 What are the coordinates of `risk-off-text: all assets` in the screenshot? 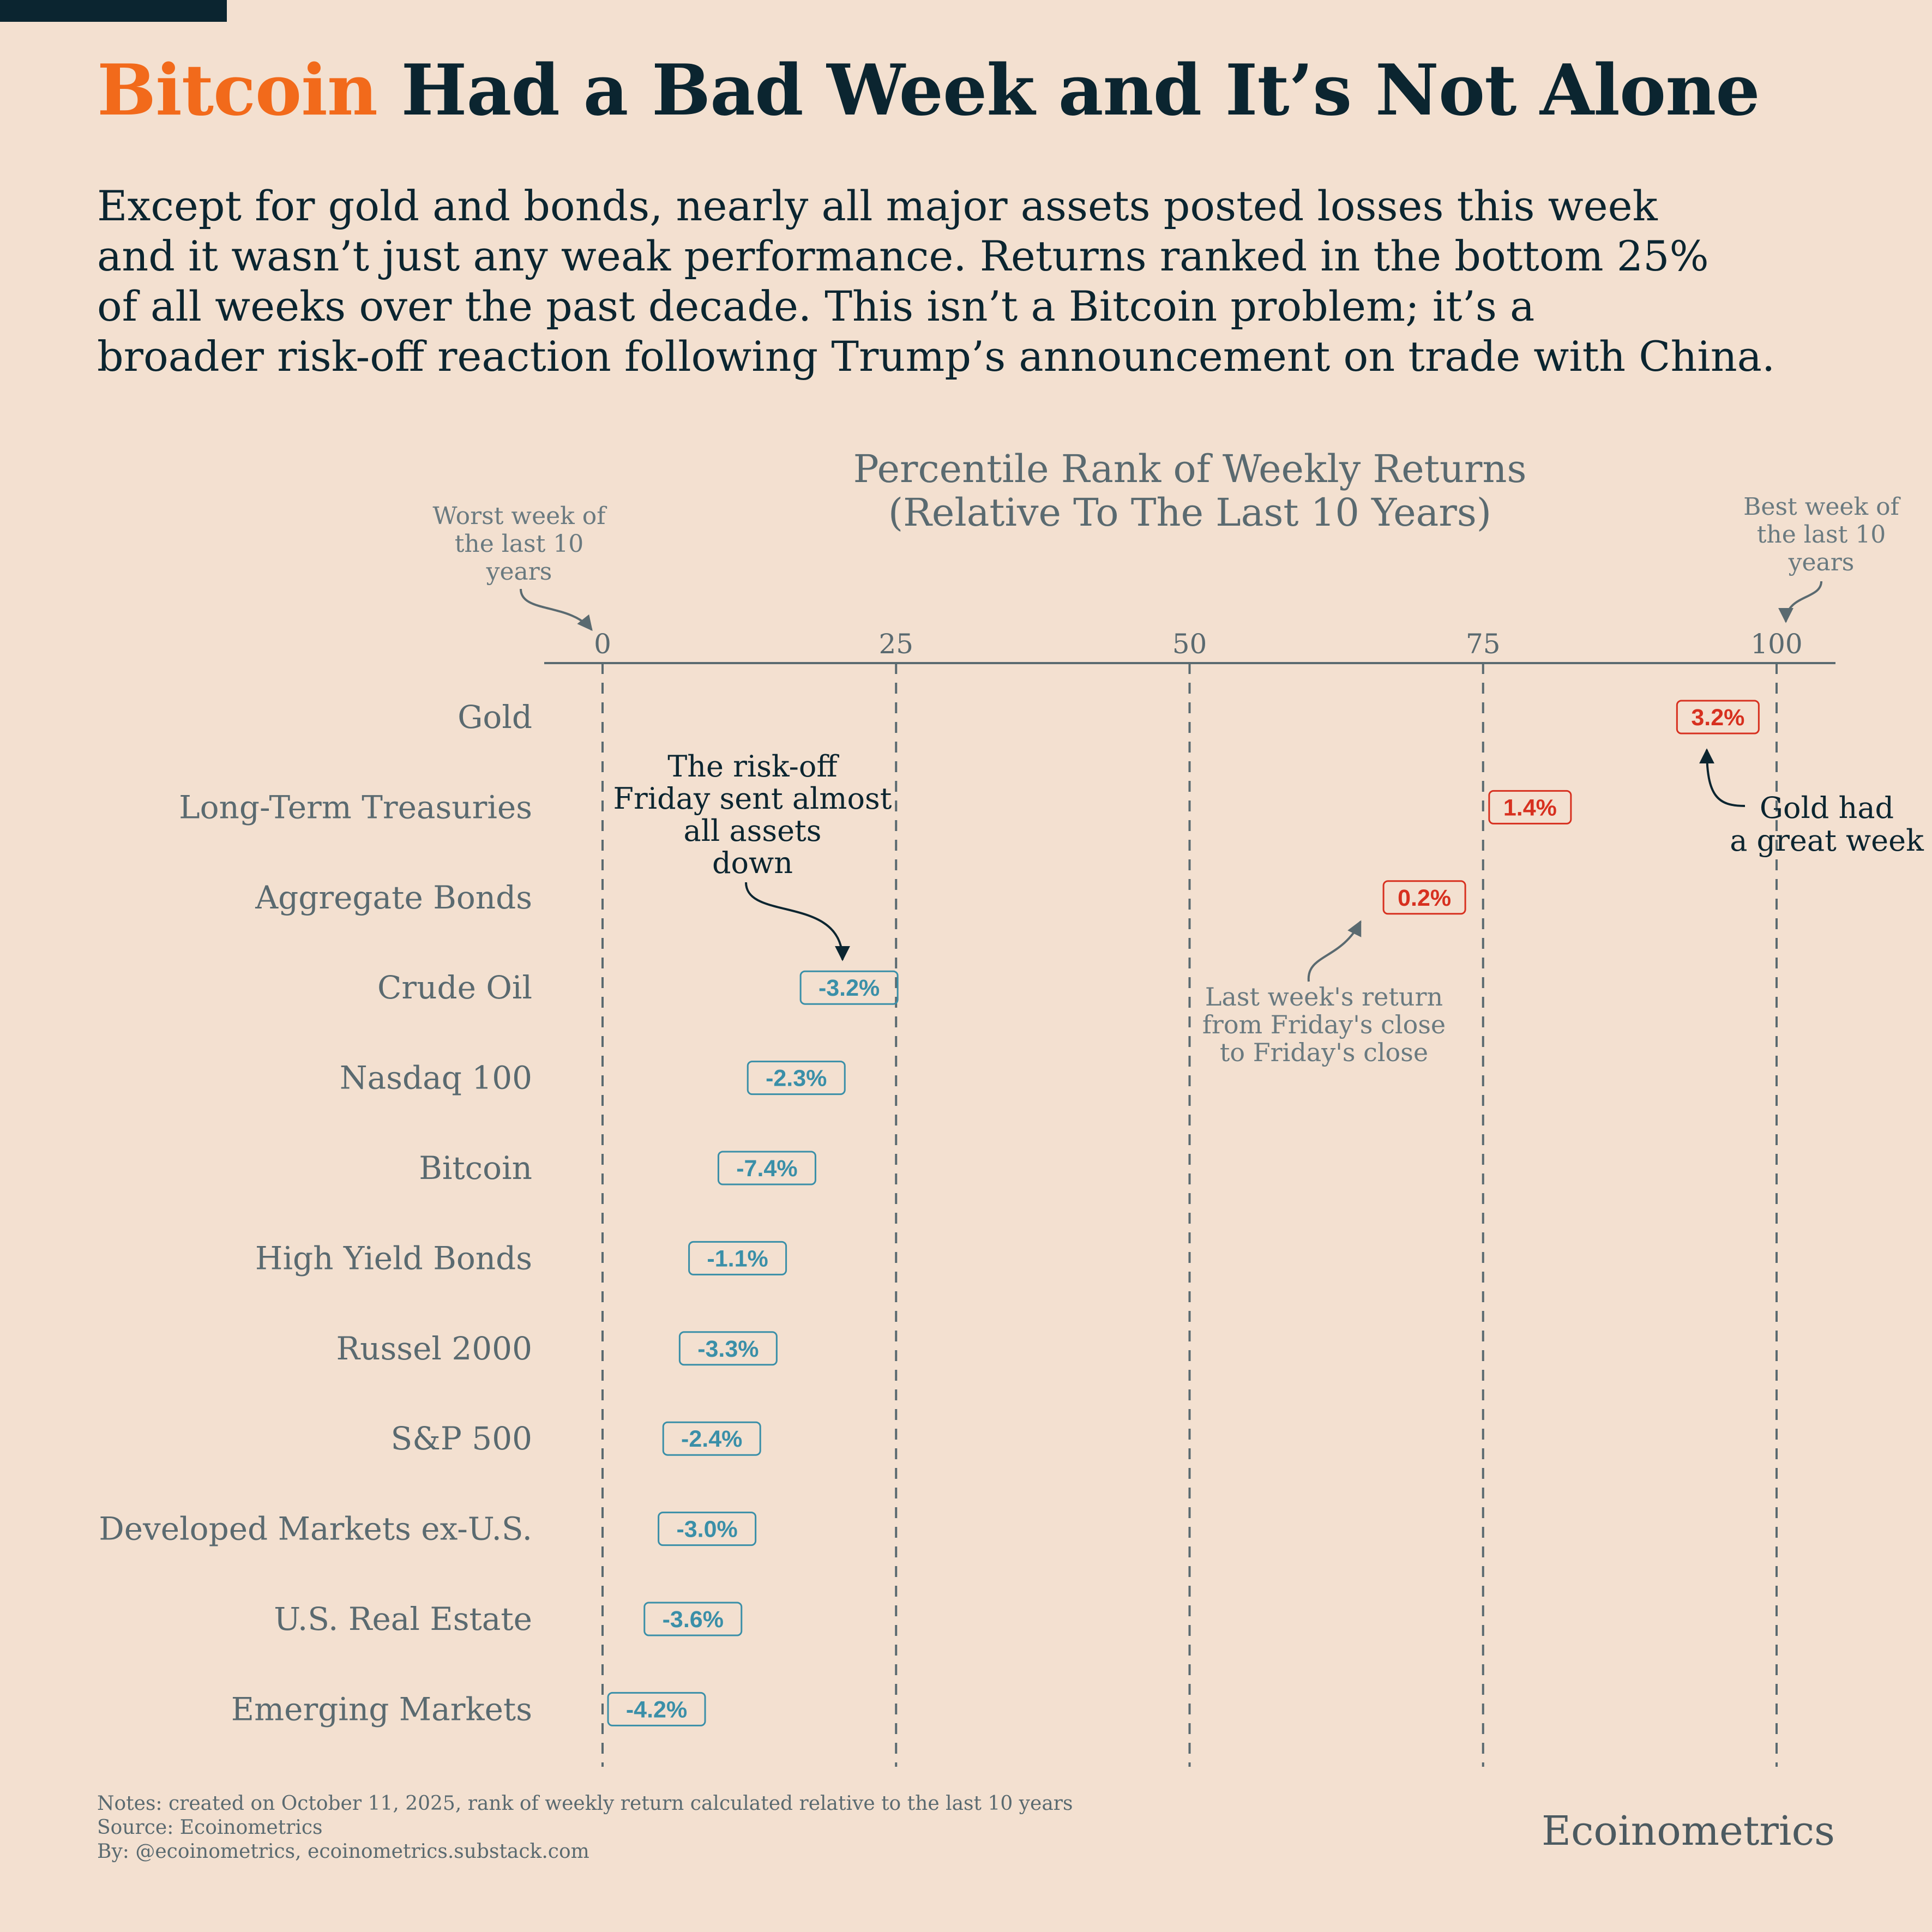 It's located at (753, 831).